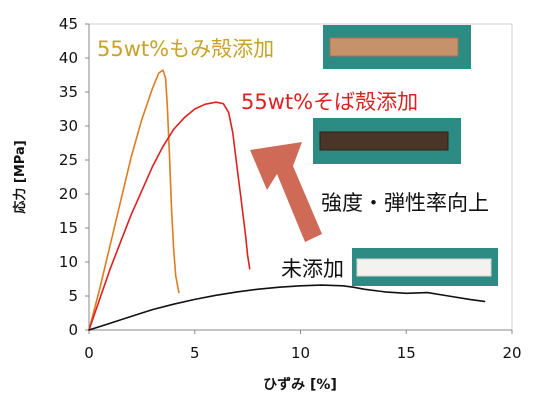  I want to click on annotation-improvement: 強度・弾性率向上, so click(405, 203).